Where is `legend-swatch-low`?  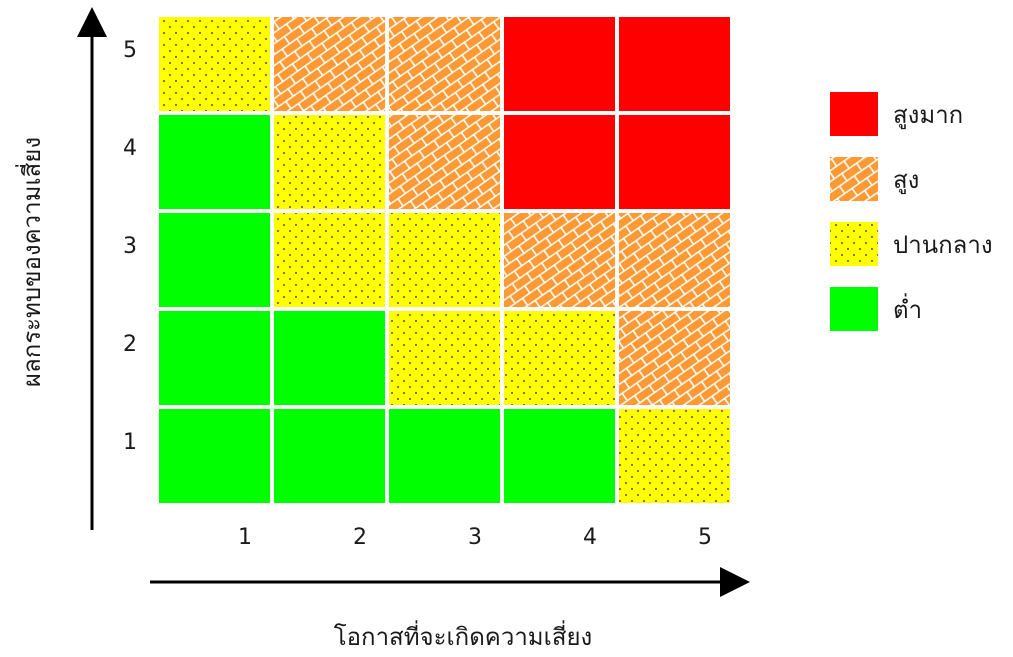 legend-swatch-low is located at coordinates (854, 309).